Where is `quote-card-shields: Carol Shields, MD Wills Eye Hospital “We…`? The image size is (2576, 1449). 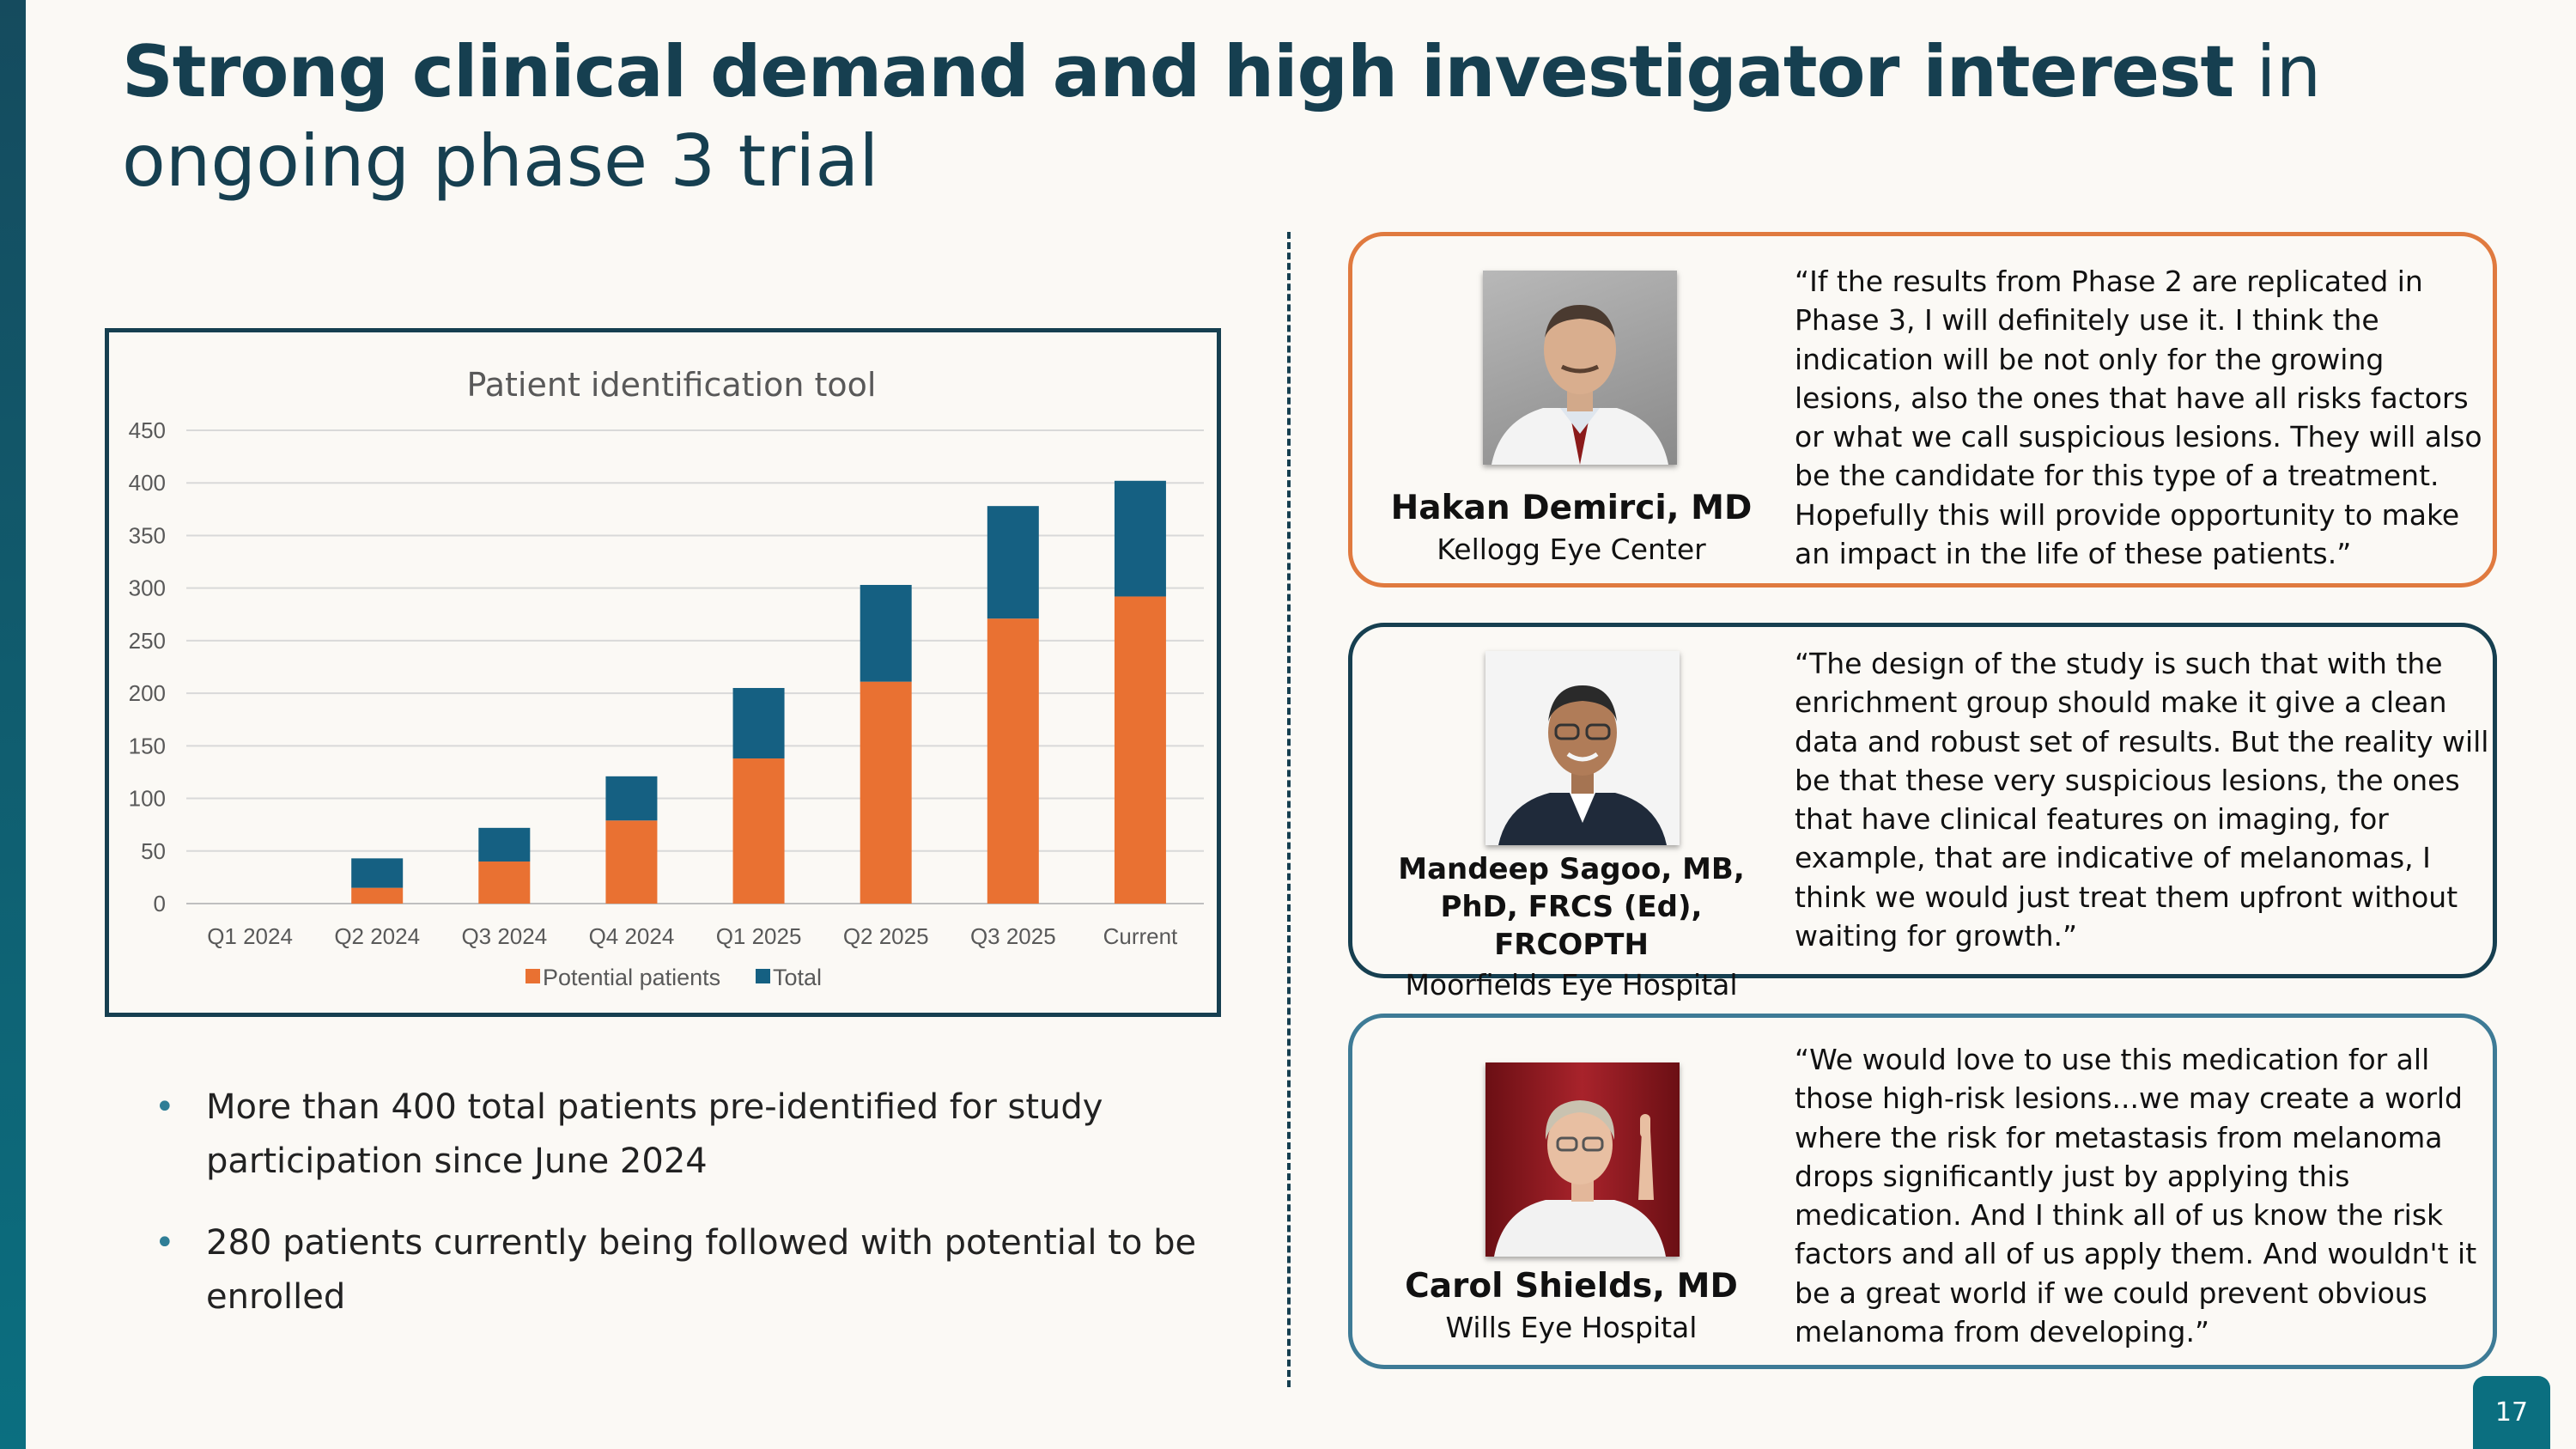 quote-card-shields: Carol Shields, MD Wills Eye Hospital “We… is located at coordinates (1923, 1191).